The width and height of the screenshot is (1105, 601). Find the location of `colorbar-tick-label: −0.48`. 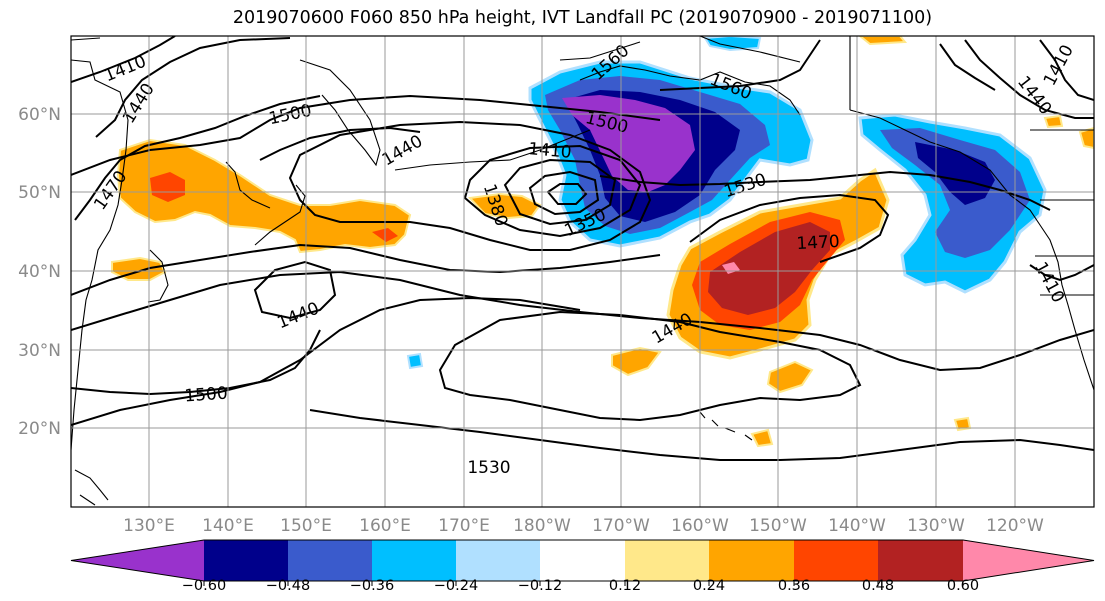

colorbar-tick-label: −0.48 is located at coordinates (288, 586).